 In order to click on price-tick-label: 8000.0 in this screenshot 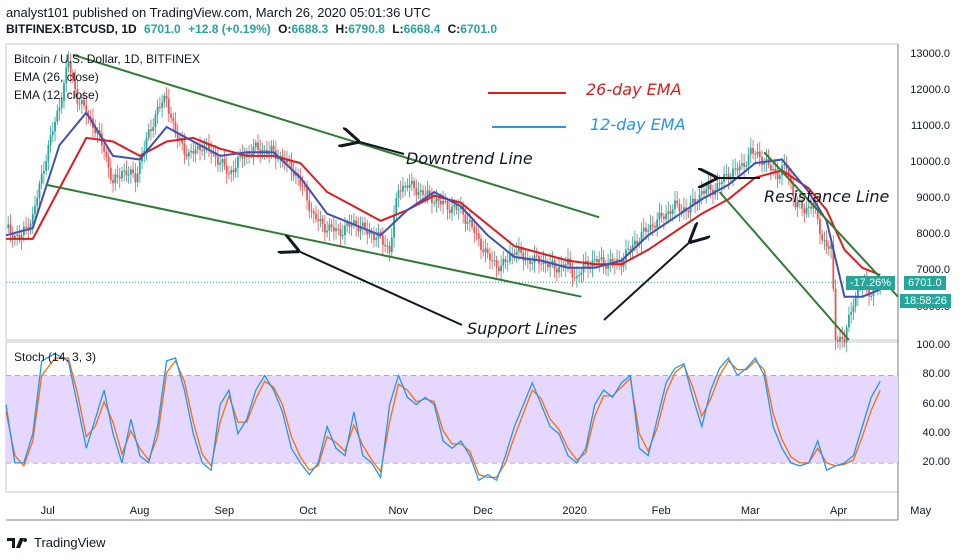, I will do `click(933, 234)`.